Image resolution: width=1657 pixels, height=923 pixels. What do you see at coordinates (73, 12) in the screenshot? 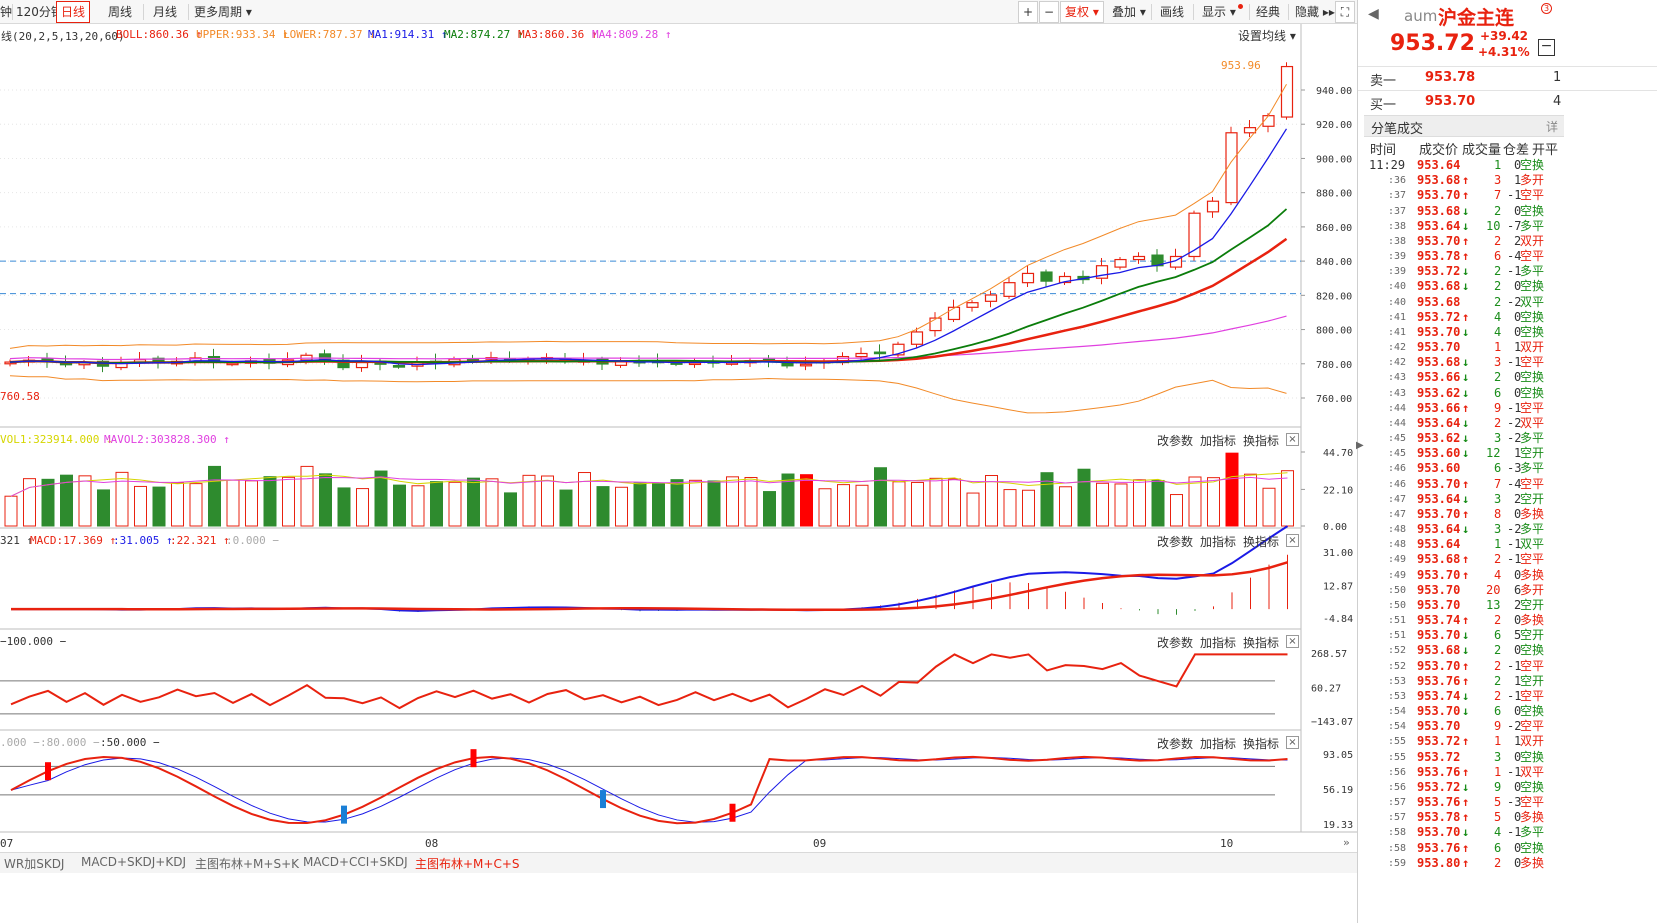
I see `period-daily-tab: 日线` at bounding box center [73, 12].